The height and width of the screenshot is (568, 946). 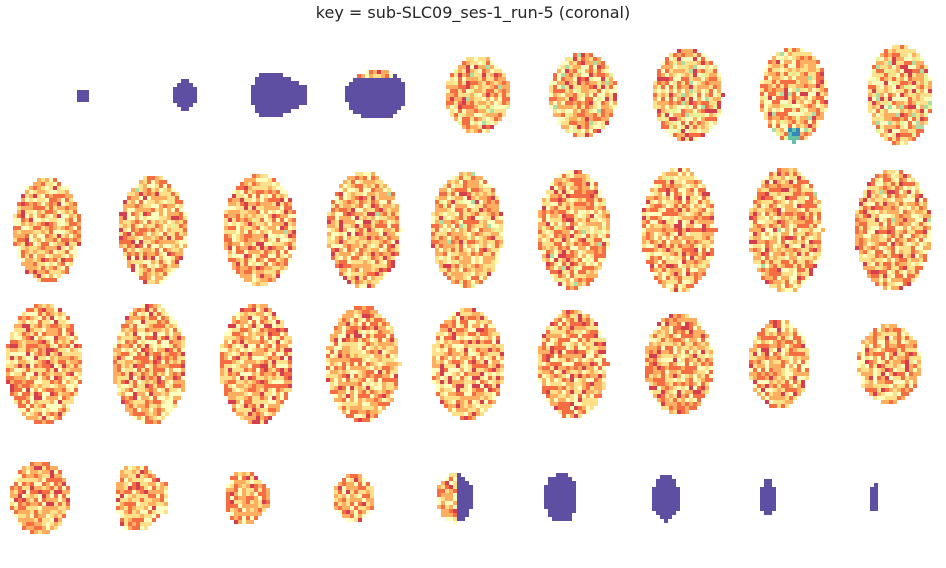 I want to click on figure-title: key = sub-SLC09_ses-1_run-5 (coronal), so click(x=473, y=12).